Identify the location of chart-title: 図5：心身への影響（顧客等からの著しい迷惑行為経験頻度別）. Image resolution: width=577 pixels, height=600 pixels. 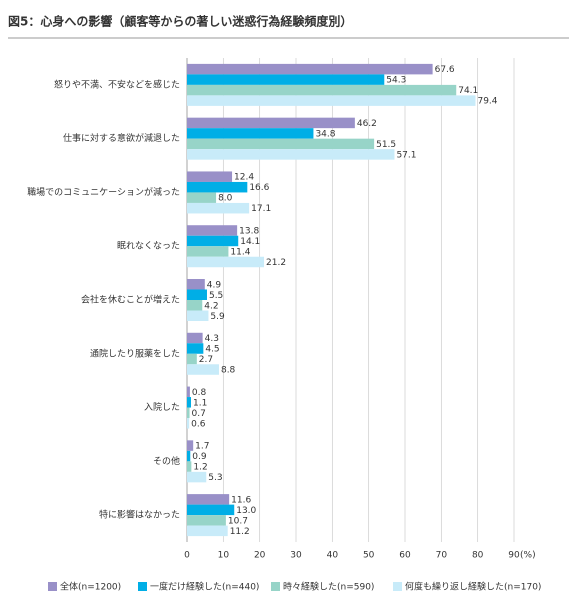
(180, 21).